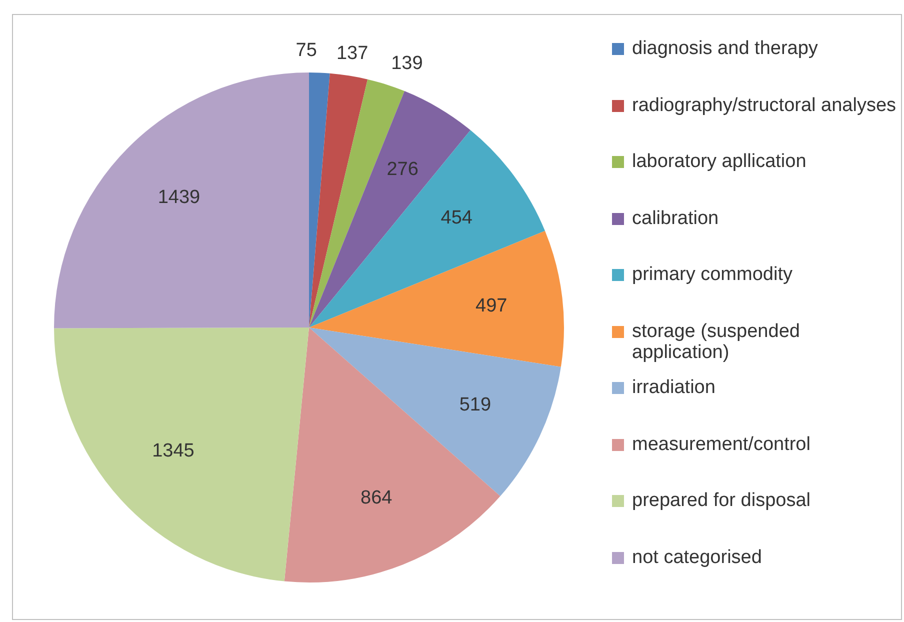 This screenshot has width=904, height=622. I want to click on data-label: 519, so click(475, 405).